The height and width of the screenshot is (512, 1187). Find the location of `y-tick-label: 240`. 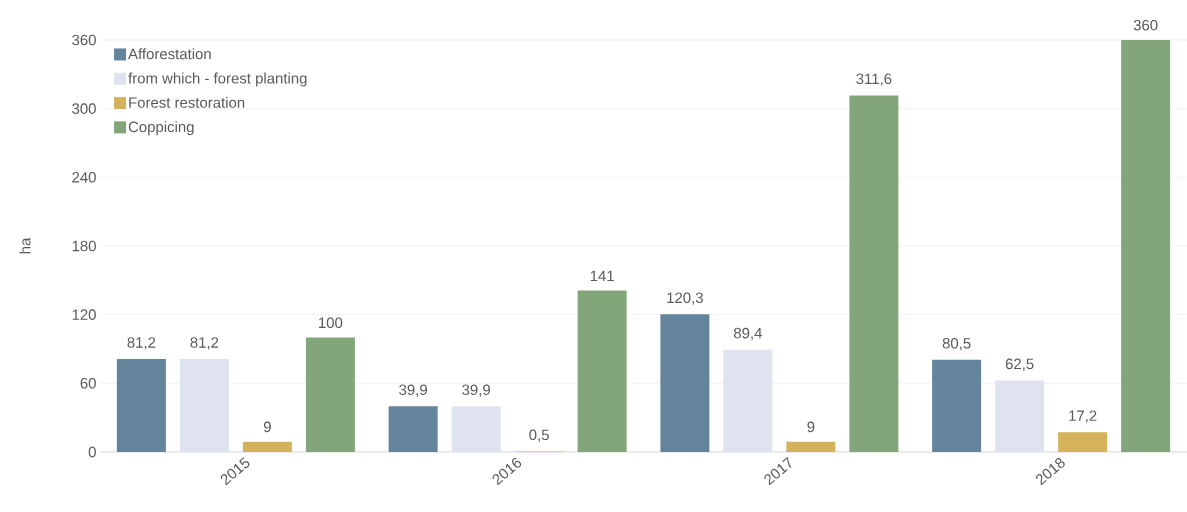

y-tick-label: 240 is located at coordinates (84, 177).